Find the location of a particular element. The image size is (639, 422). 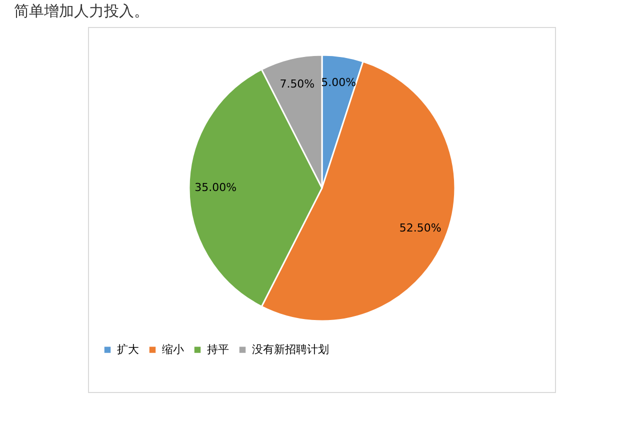

legend-label: 缩小 is located at coordinates (173, 349).